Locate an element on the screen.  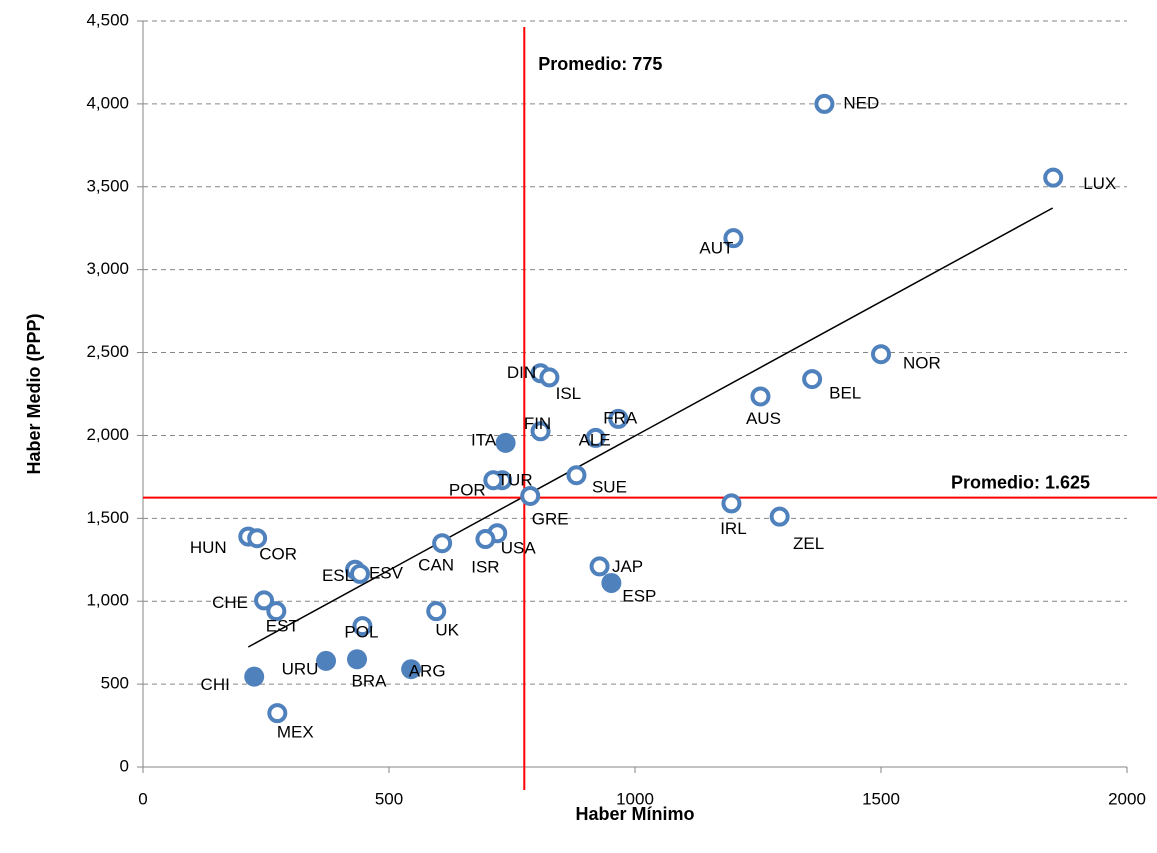
y-tick-label: 1,000 is located at coordinates (107, 600).